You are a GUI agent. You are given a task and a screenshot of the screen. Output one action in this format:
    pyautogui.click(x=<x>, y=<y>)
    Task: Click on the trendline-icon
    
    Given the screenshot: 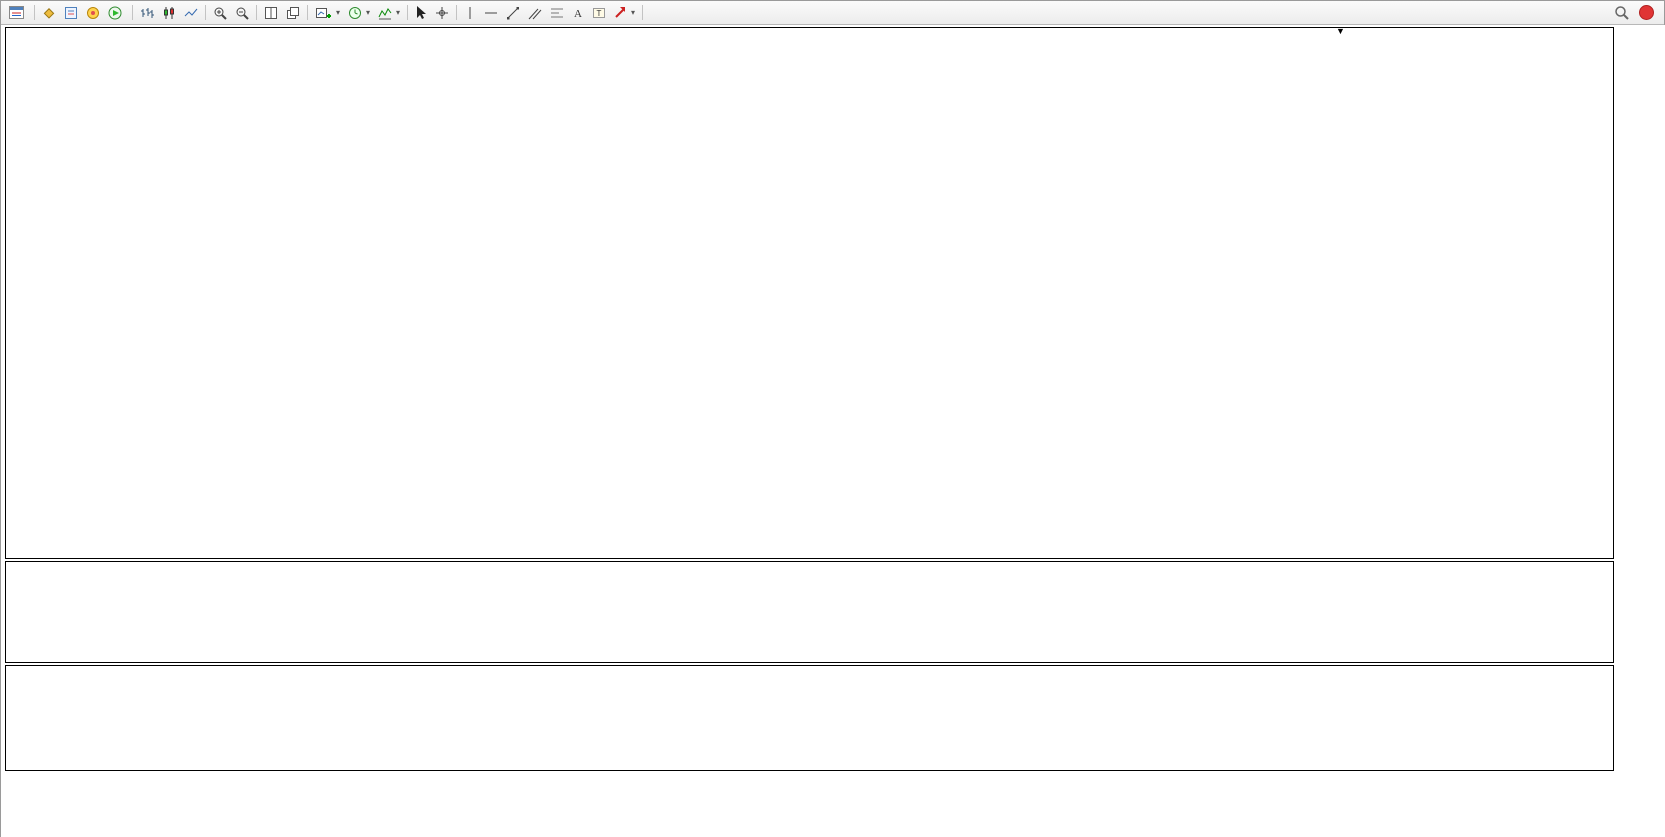 What is the action you would take?
    pyautogui.click(x=513, y=13)
    